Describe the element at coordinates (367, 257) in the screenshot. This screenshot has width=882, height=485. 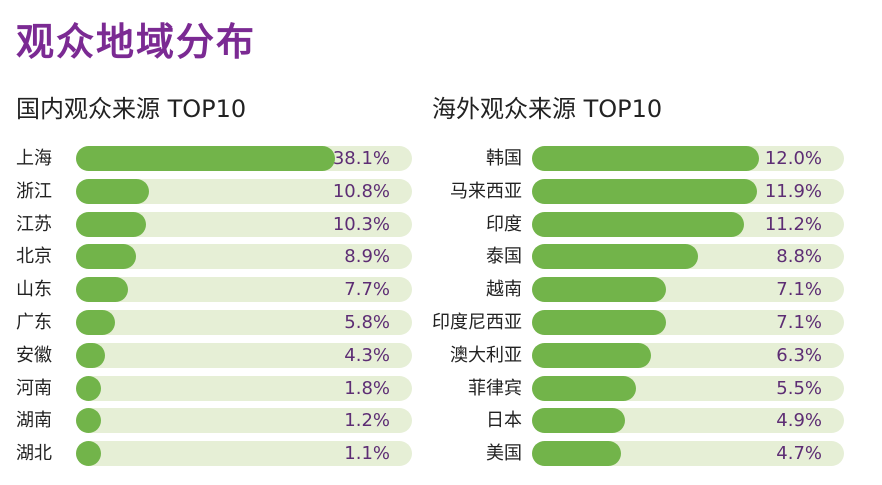
I see `value-label: 8.9%` at that location.